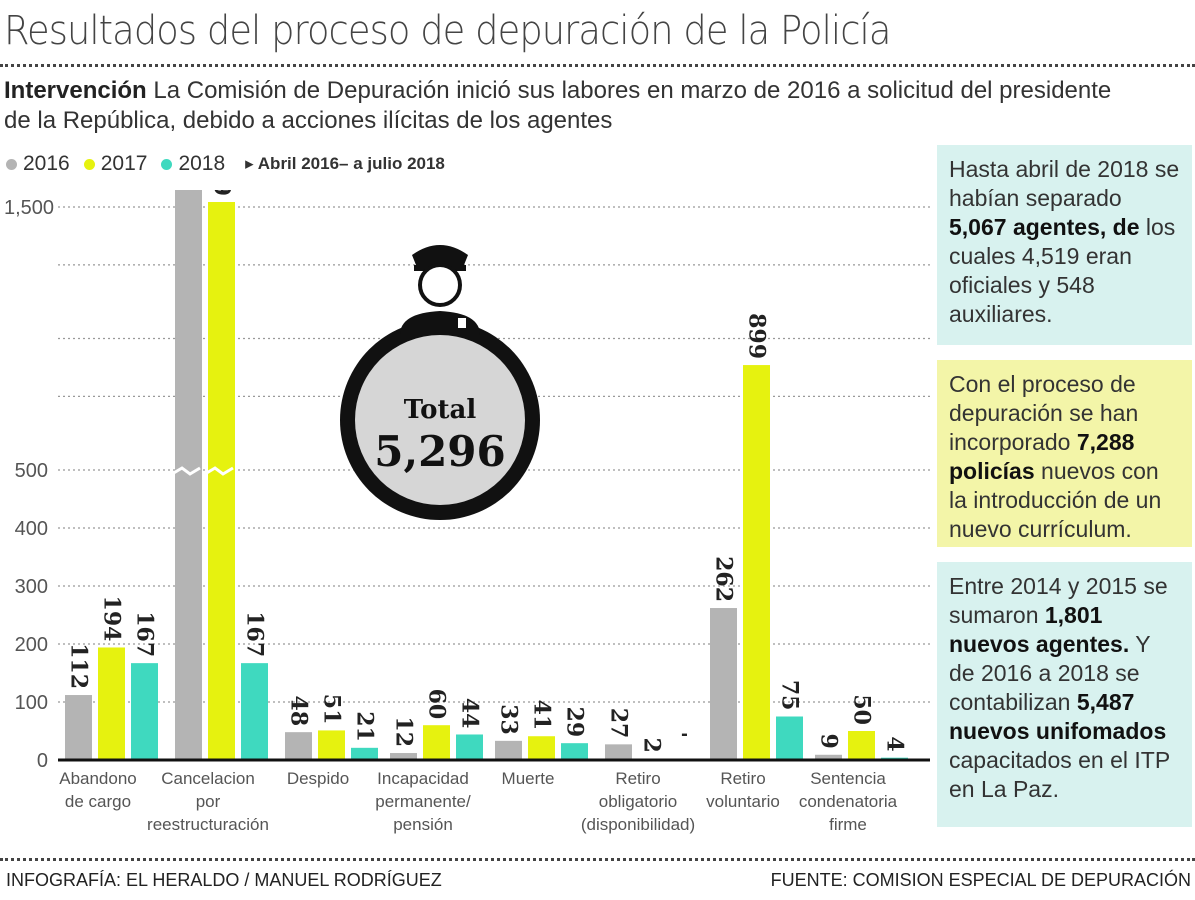 The height and width of the screenshot is (900, 1195). I want to click on y-tick-label: 100, so click(31, 703).